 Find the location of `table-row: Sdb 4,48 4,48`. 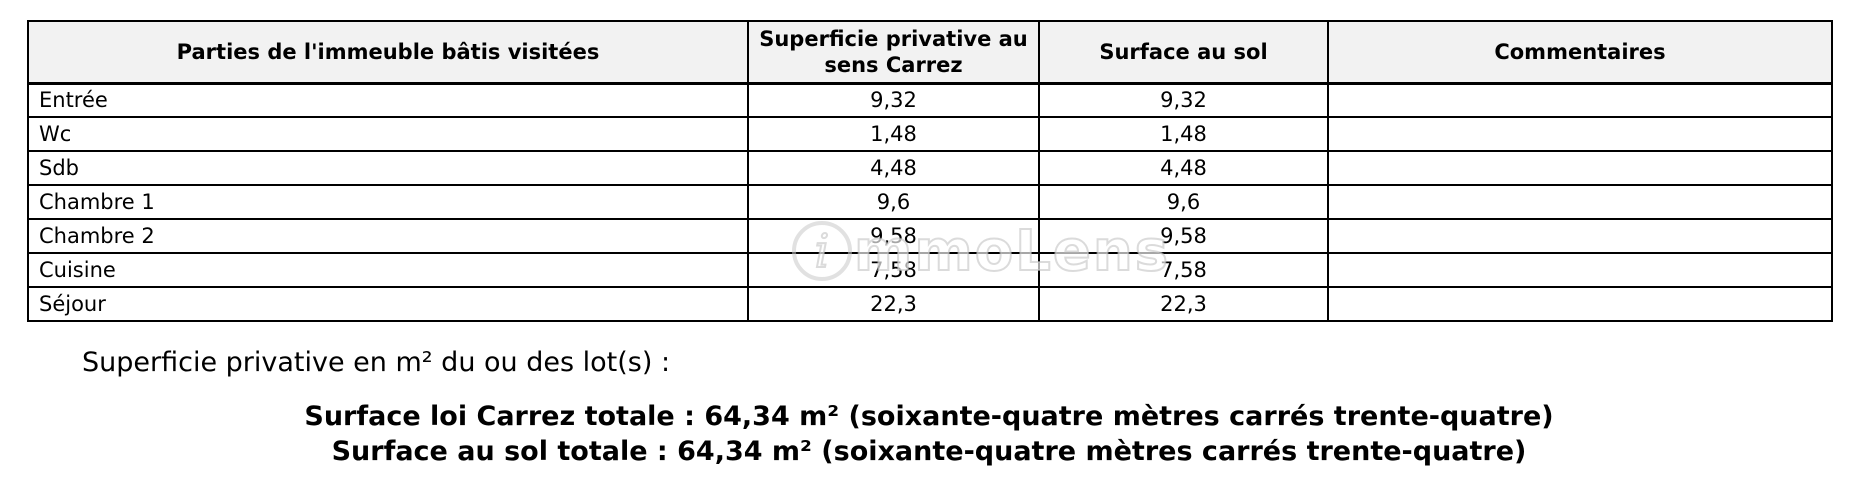

table-row: Sdb 4,48 4,48 is located at coordinates (930, 168).